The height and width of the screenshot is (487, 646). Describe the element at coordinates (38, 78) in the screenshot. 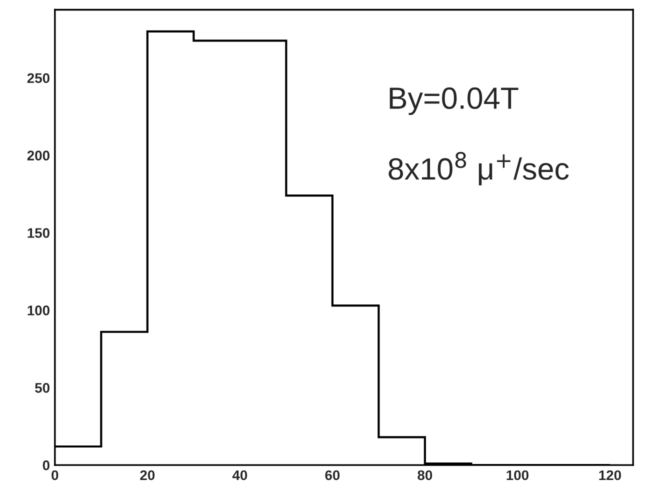

I see `y-tick-label: 250` at that location.